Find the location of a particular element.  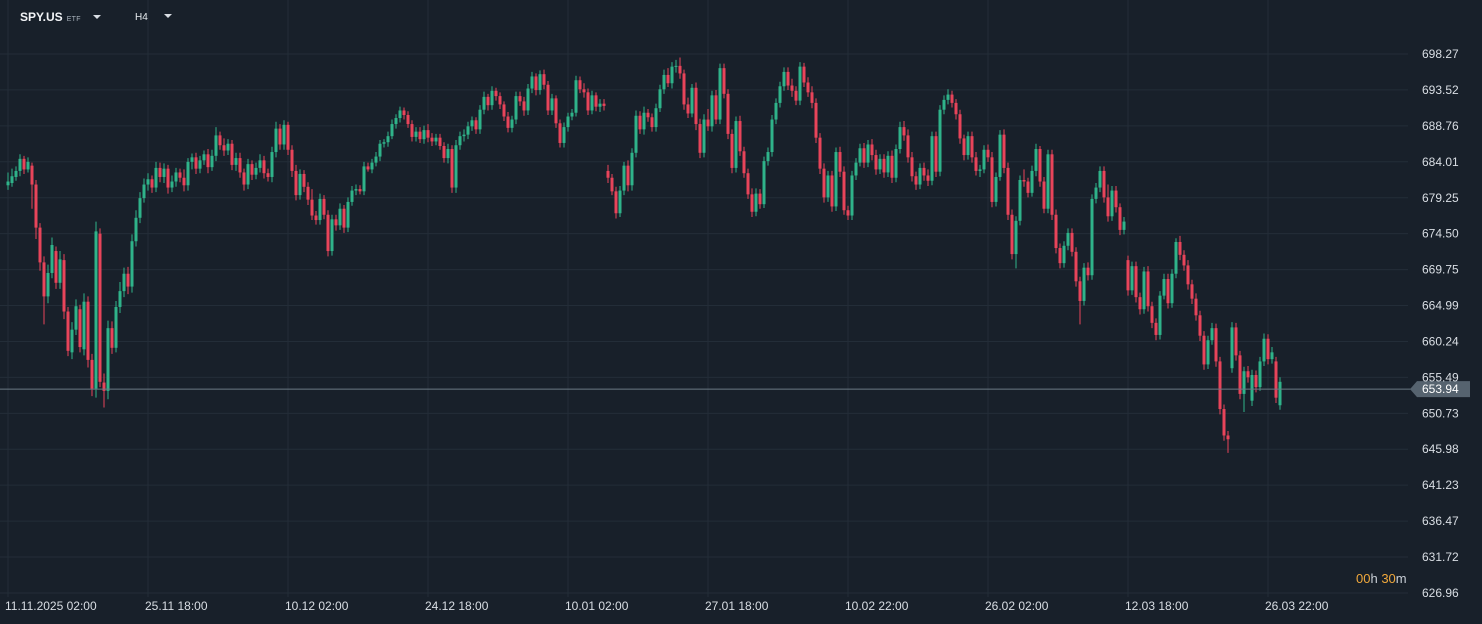

last-price-tag is located at coordinates (1440, 389).